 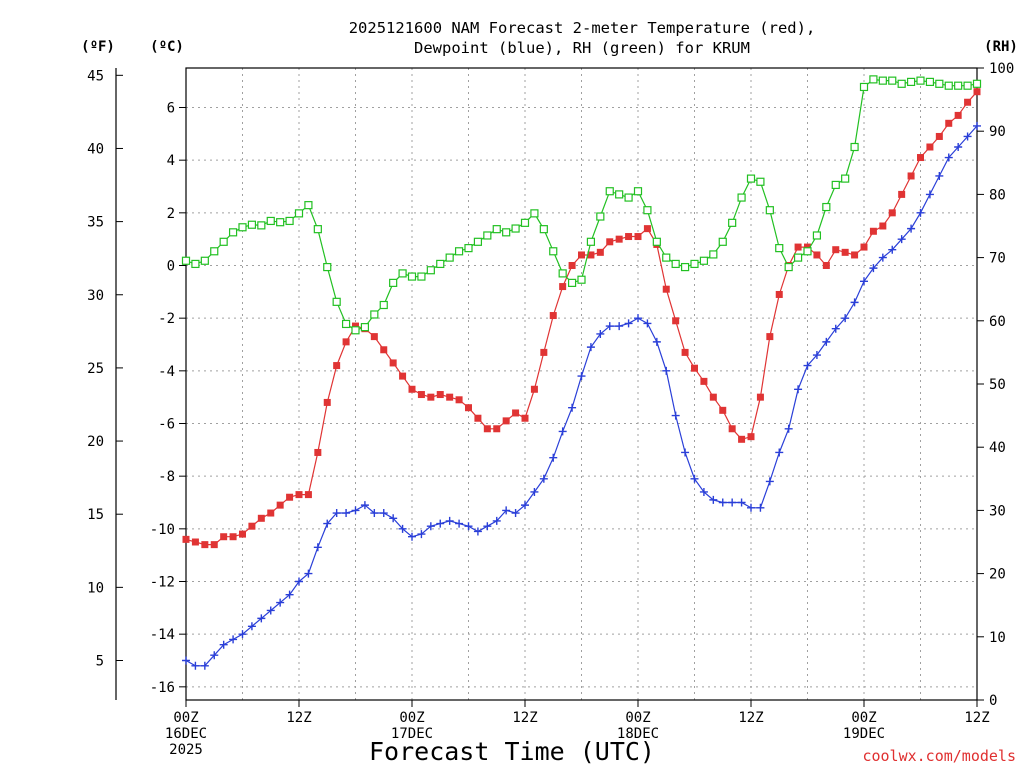 What do you see at coordinates (162, 688) in the screenshot?
I see `celsius-tick-label: -16` at bounding box center [162, 688].